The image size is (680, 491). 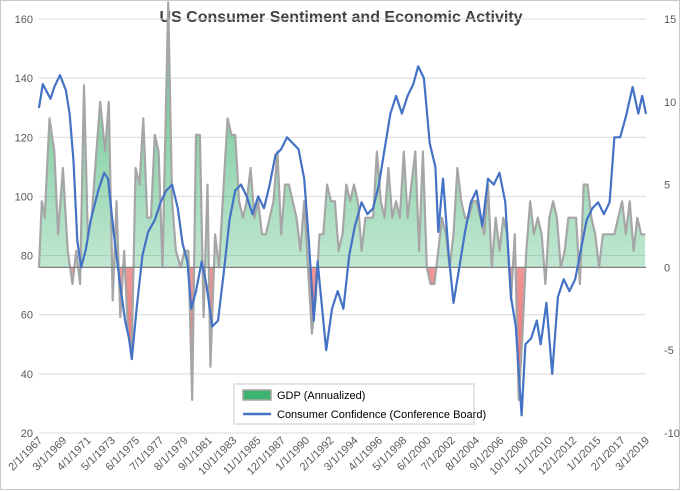 I want to click on y-right-tick-label: 5, so click(x=667, y=186).